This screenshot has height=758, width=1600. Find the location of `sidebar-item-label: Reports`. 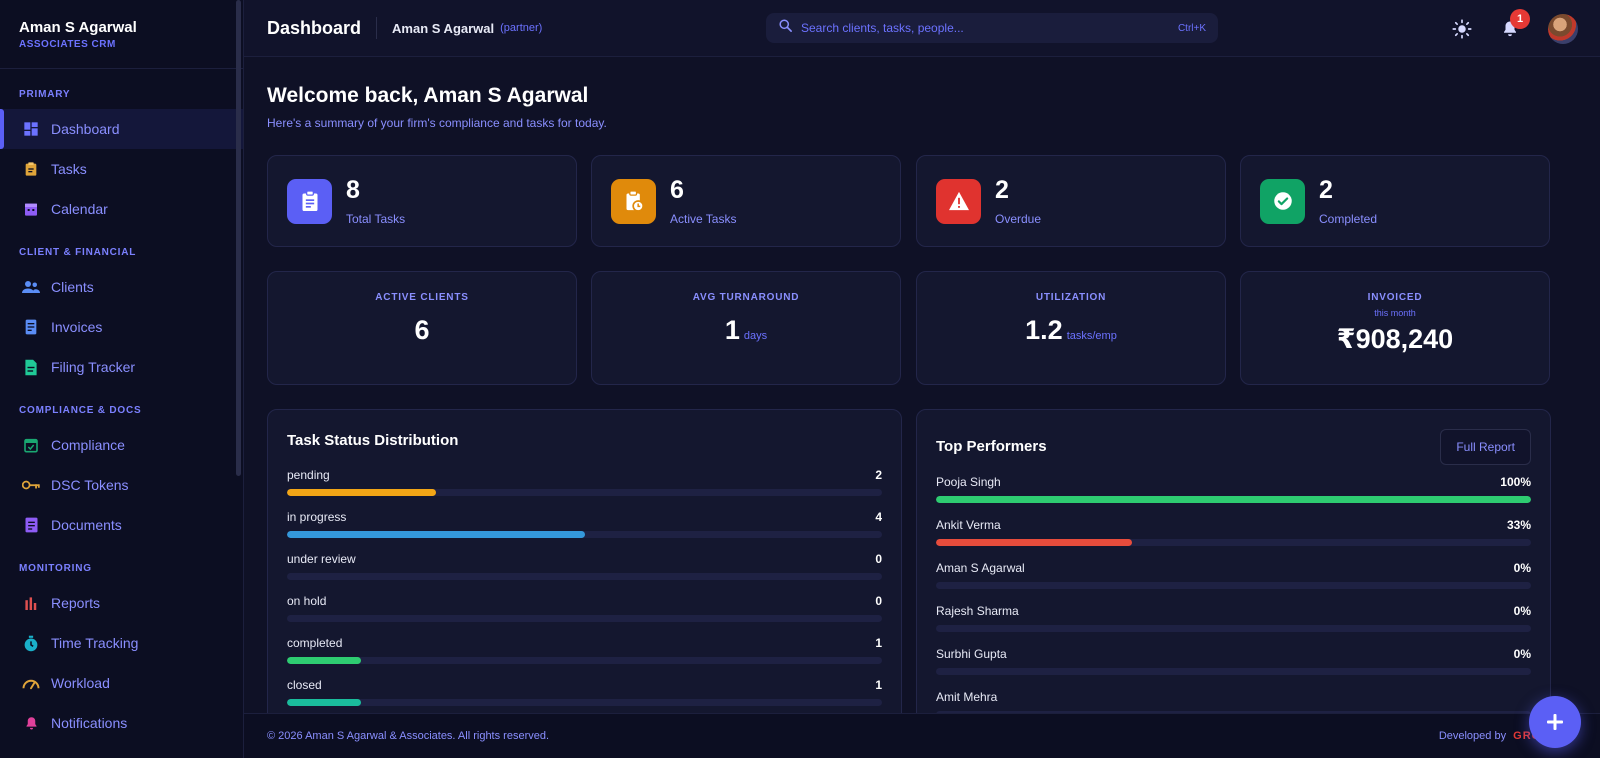

sidebar-item-label: Reports is located at coordinates (76, 603).